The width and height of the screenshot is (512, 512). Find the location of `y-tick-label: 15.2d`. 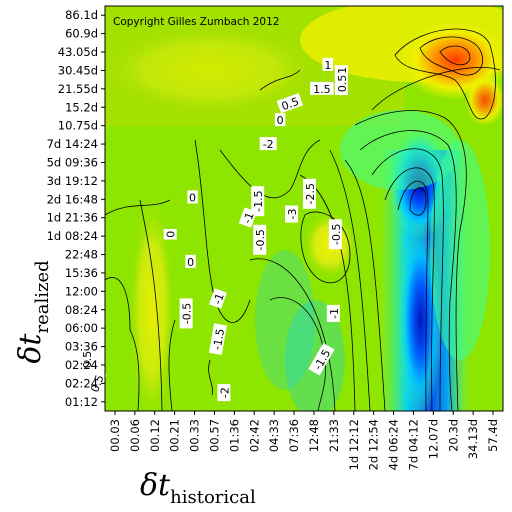

y-tick-label: 15.2d is located at coordinates (81, 107).